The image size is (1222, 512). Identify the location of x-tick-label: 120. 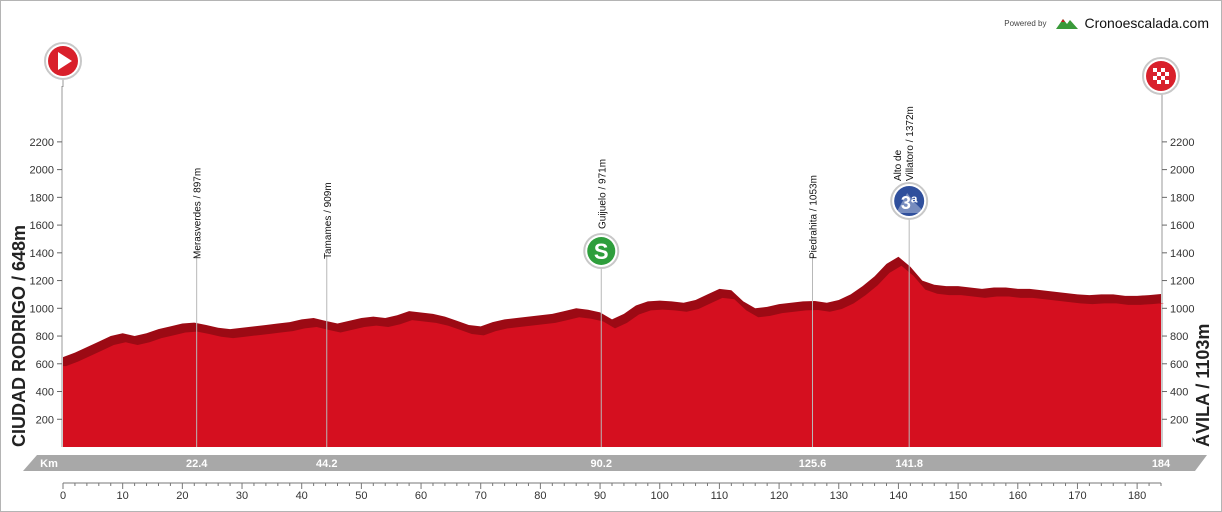
(779, 496).